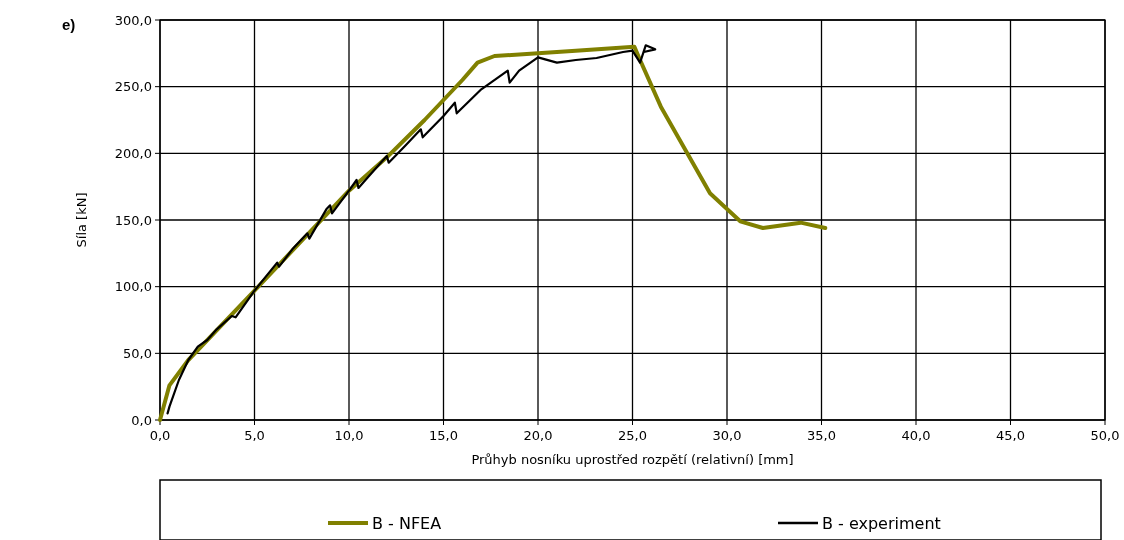 This screenshot has width=1124, height=540. I want to click on y-tick-label: 150,0, so click(133, 220).